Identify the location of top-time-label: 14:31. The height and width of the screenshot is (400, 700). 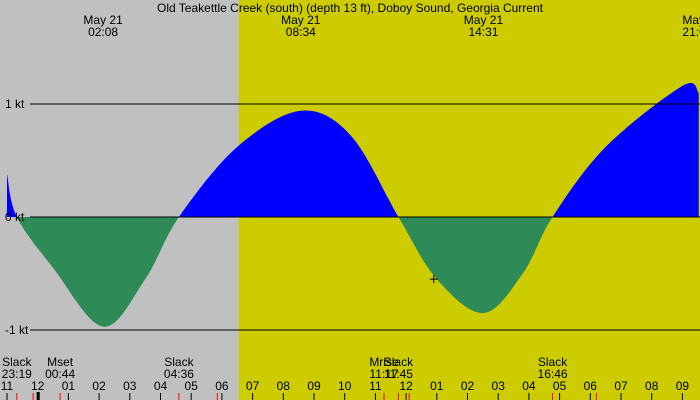
(483, 32).